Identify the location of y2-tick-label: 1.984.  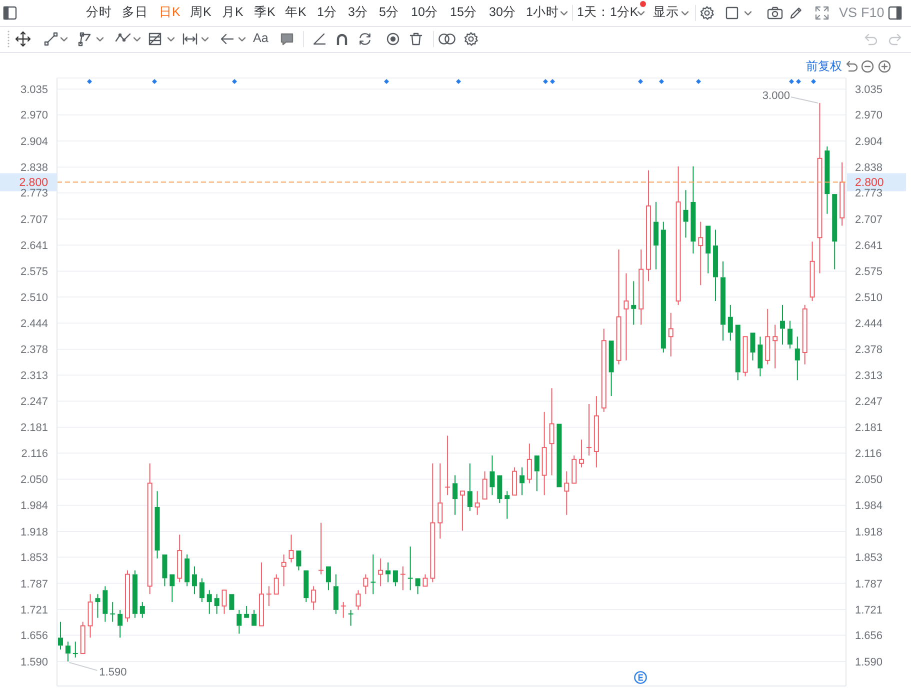
(869, 506).